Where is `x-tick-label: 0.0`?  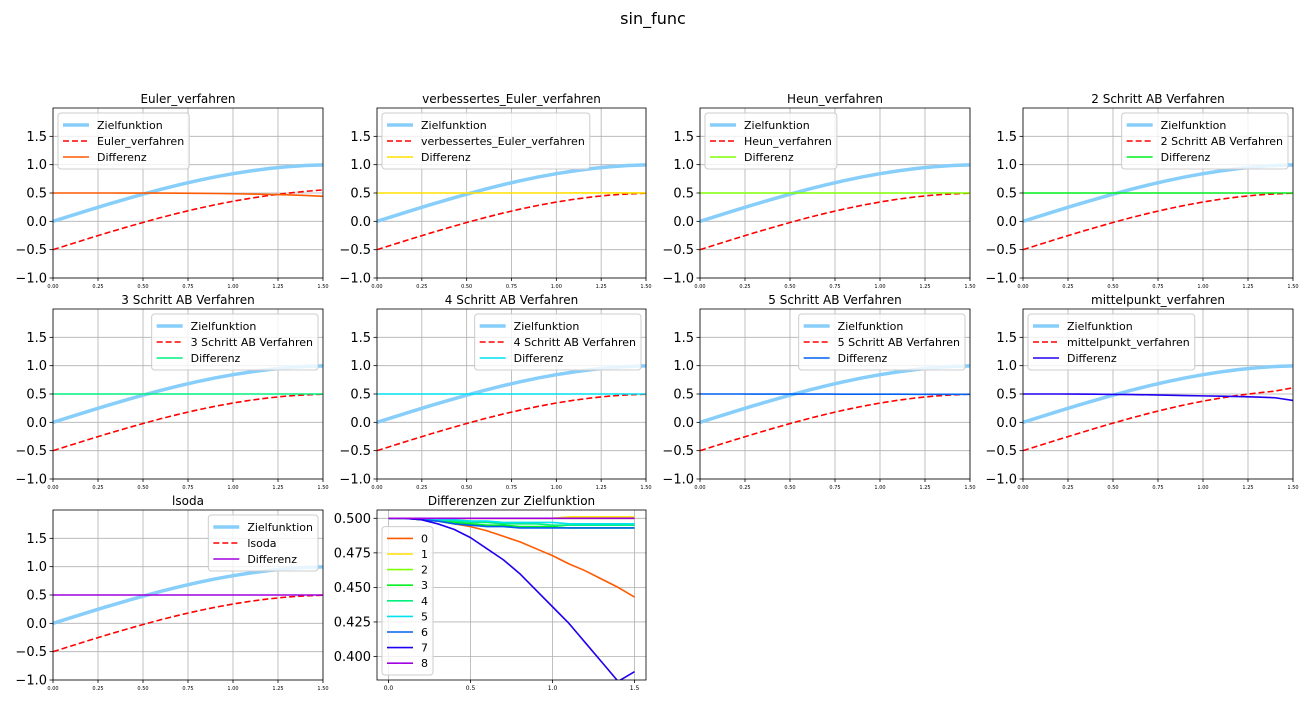 x-tick-label: 0.0 is located at coordinates (389, 688).